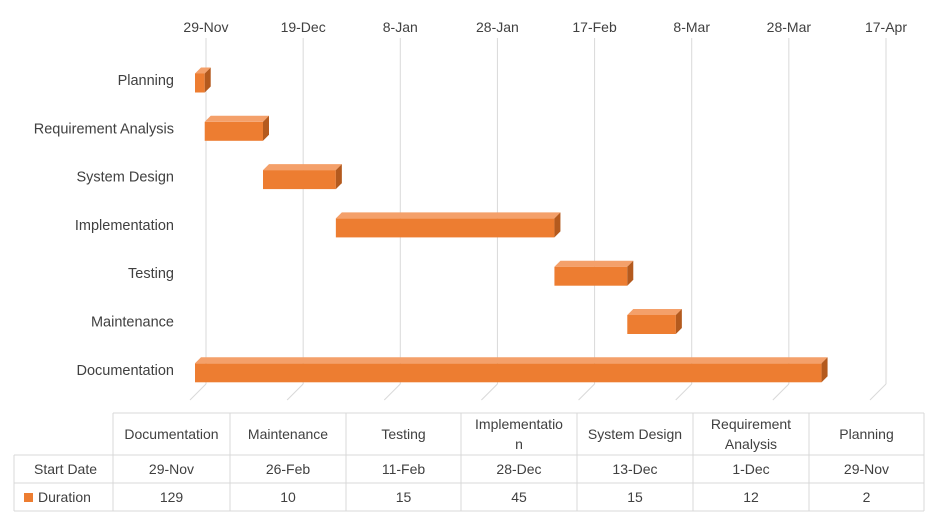 This screenshot has height=530, width=930. I want to click on table-value-cell: 2, so click(867, 497).